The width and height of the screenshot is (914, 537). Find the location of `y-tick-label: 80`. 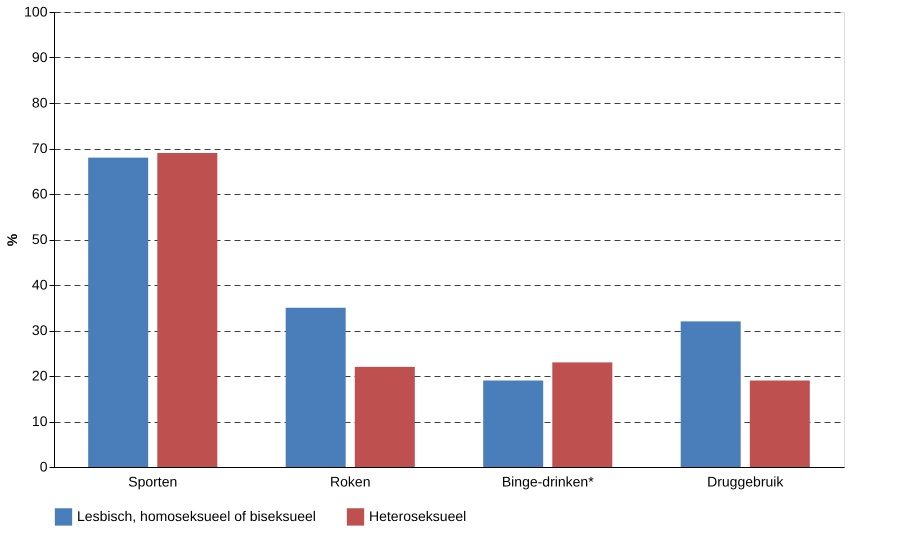

y-tick-label: 80 is located at coordinates (40, 102).